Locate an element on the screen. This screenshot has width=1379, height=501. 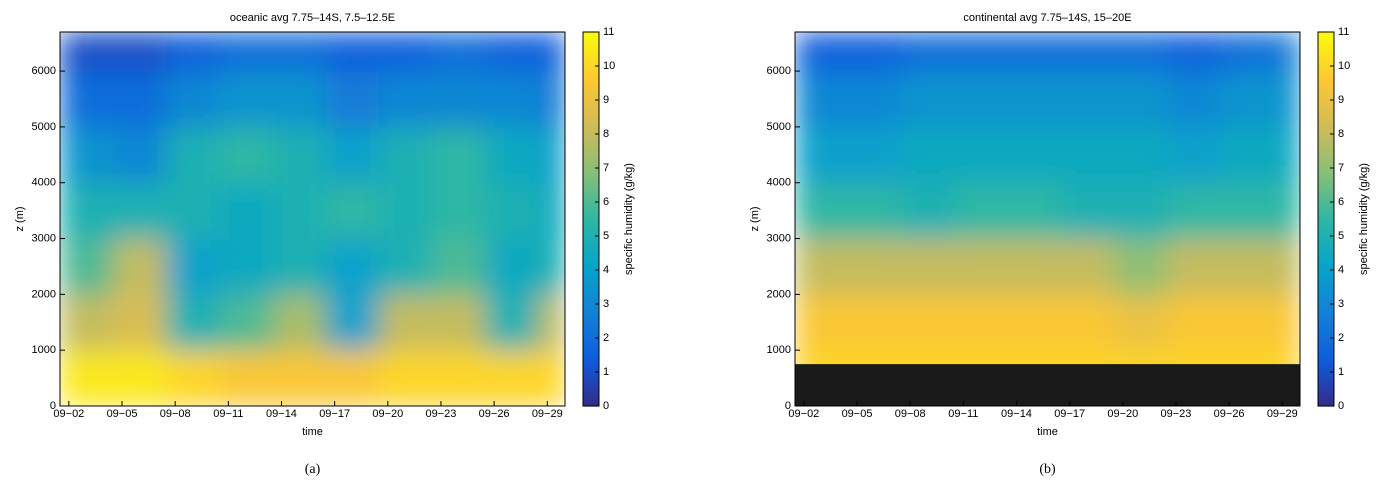
y-tick-label: 0 is located at coordinates (53, 406).